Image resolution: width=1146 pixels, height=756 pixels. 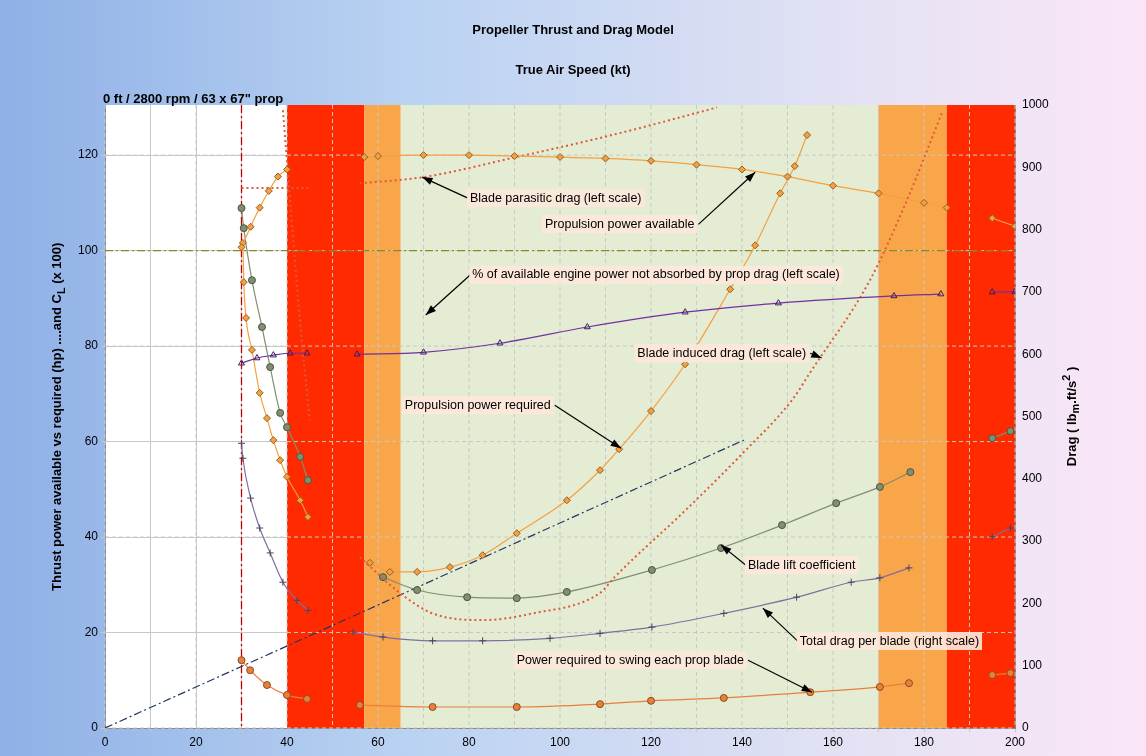 I want to click on text: Propulsion power available, so click(x=619, y=223).